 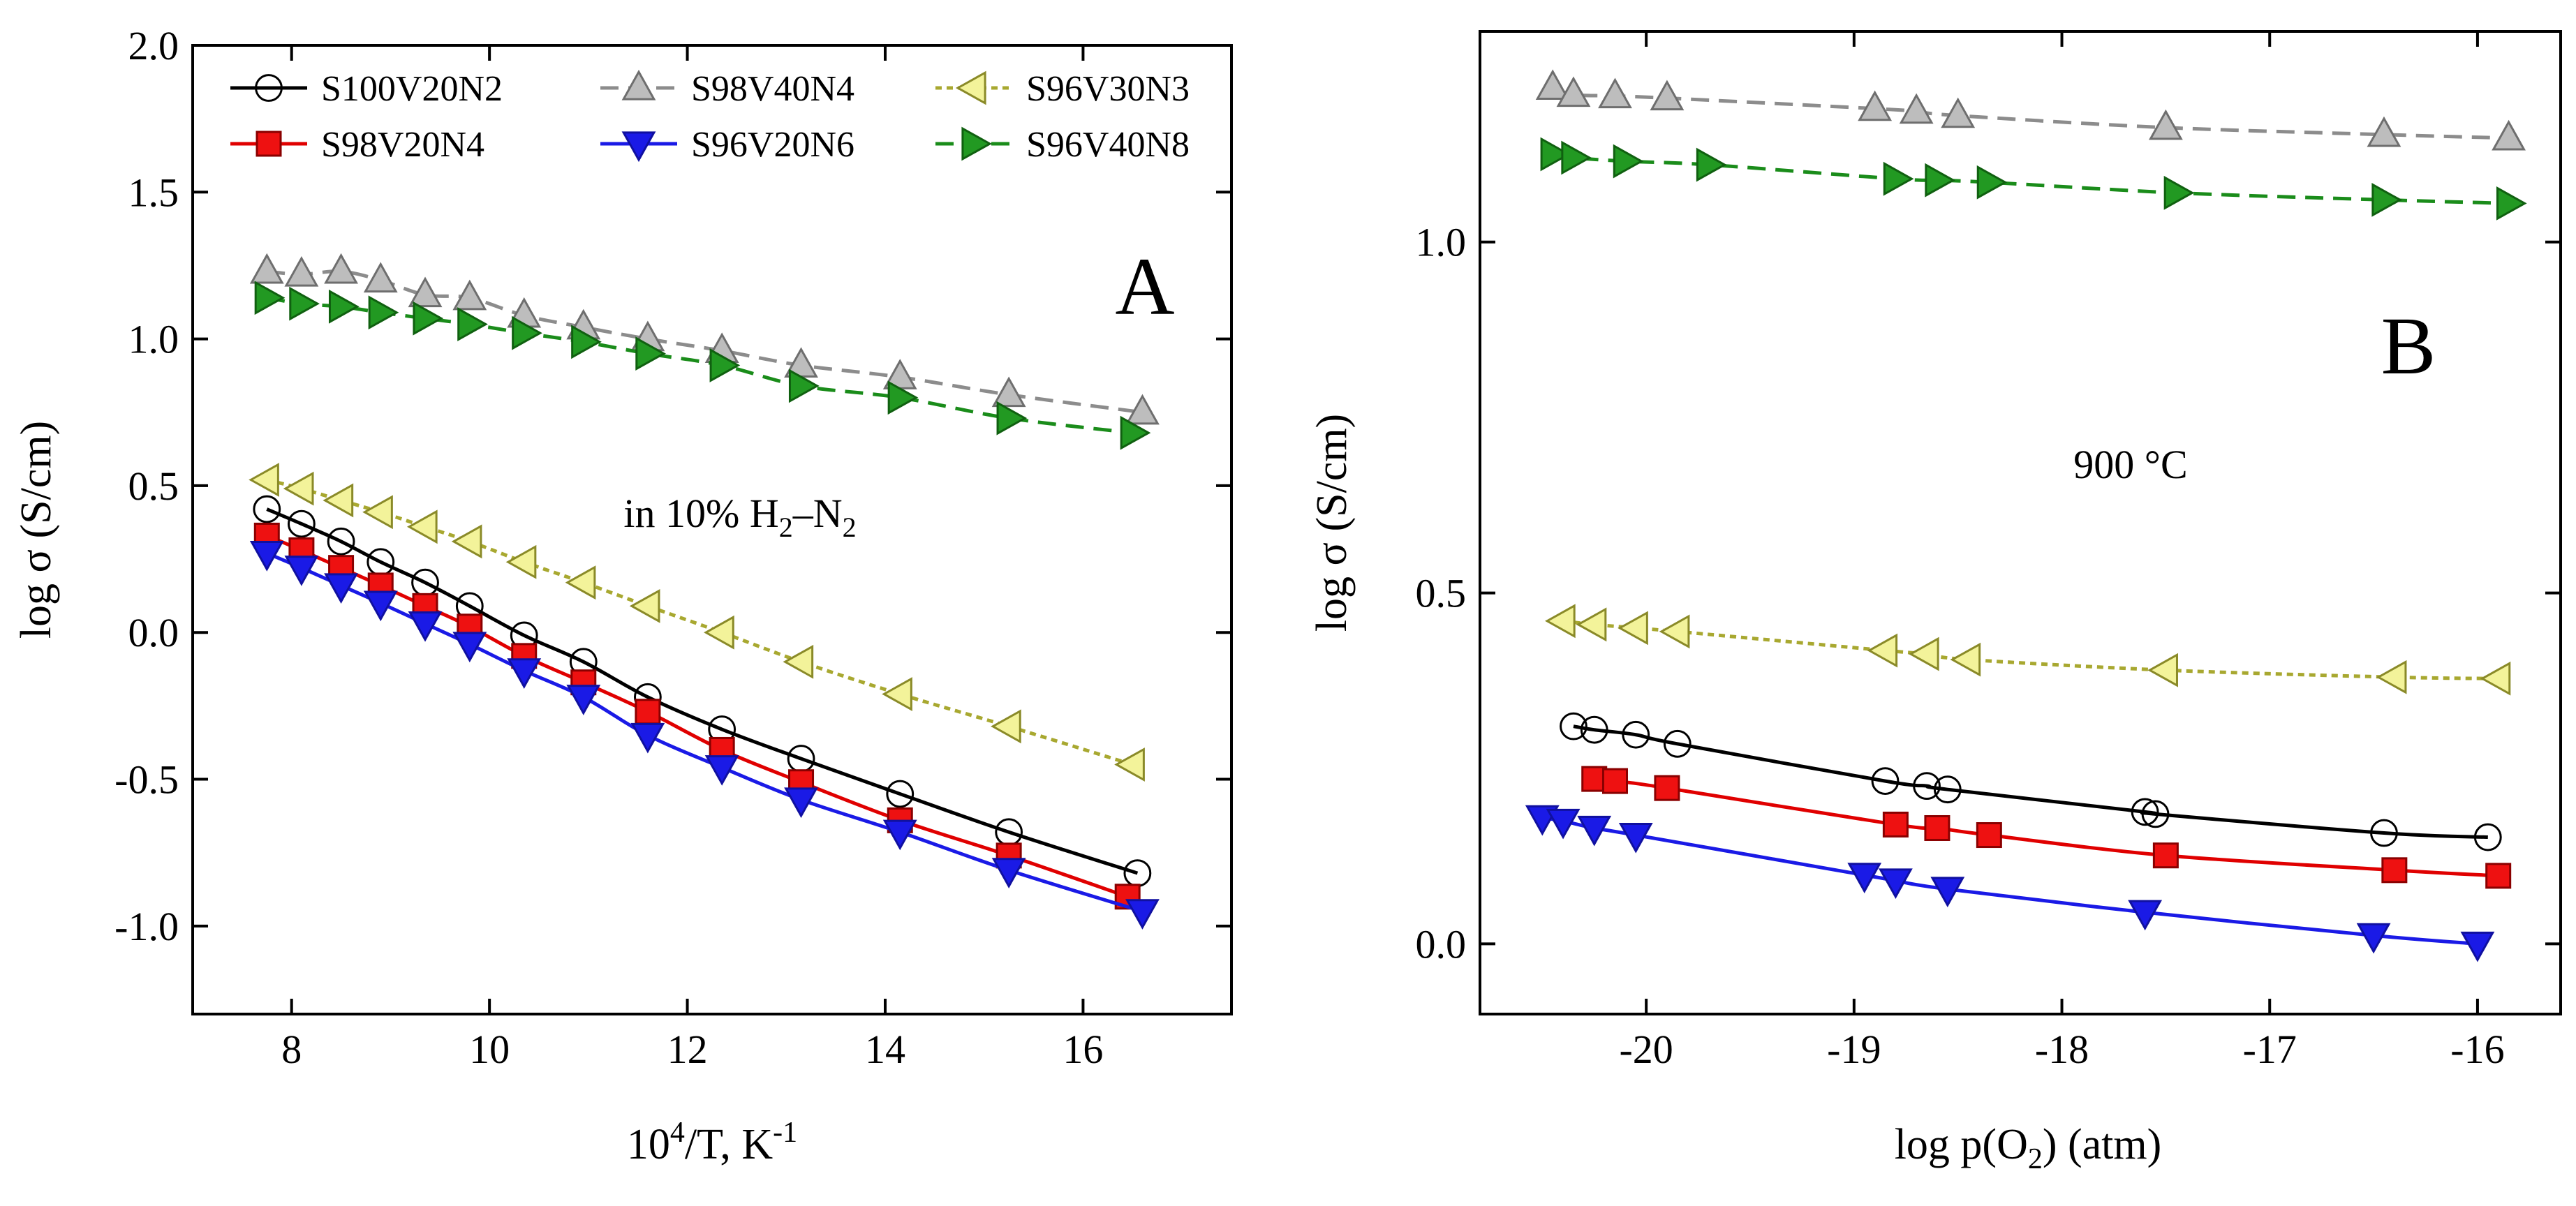 I want to click on legend-marker-S96V20N6, so click(x=638, y=147).